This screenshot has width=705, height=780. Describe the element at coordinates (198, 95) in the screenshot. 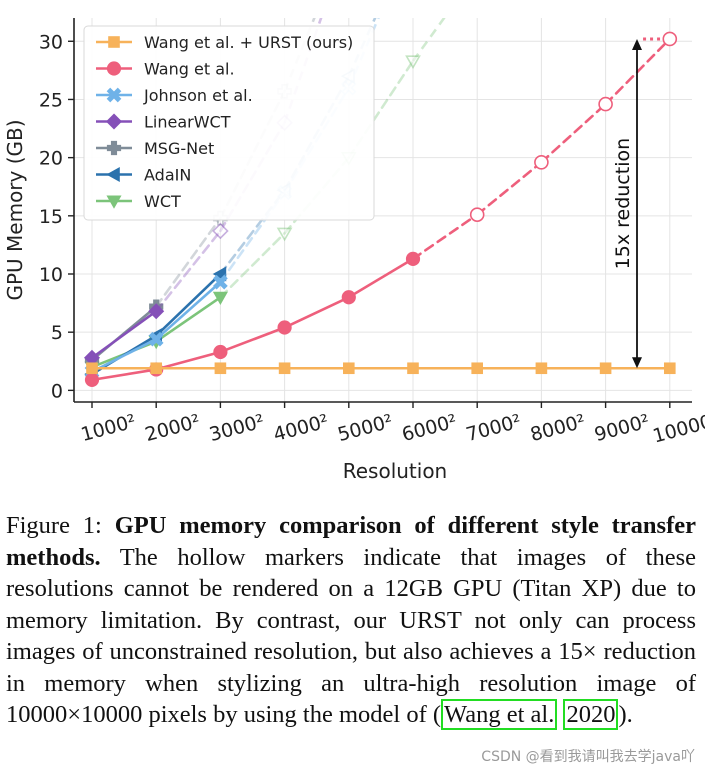

I see `legend-label: Johnson et al.` at that location.